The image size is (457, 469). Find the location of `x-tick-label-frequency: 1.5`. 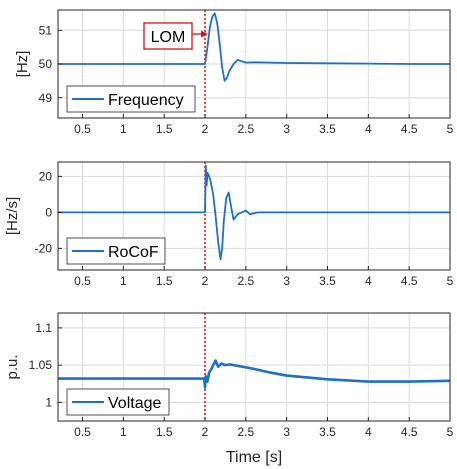

x-tick-label-frequency: 1.5 is located at coordinates (164, 129).